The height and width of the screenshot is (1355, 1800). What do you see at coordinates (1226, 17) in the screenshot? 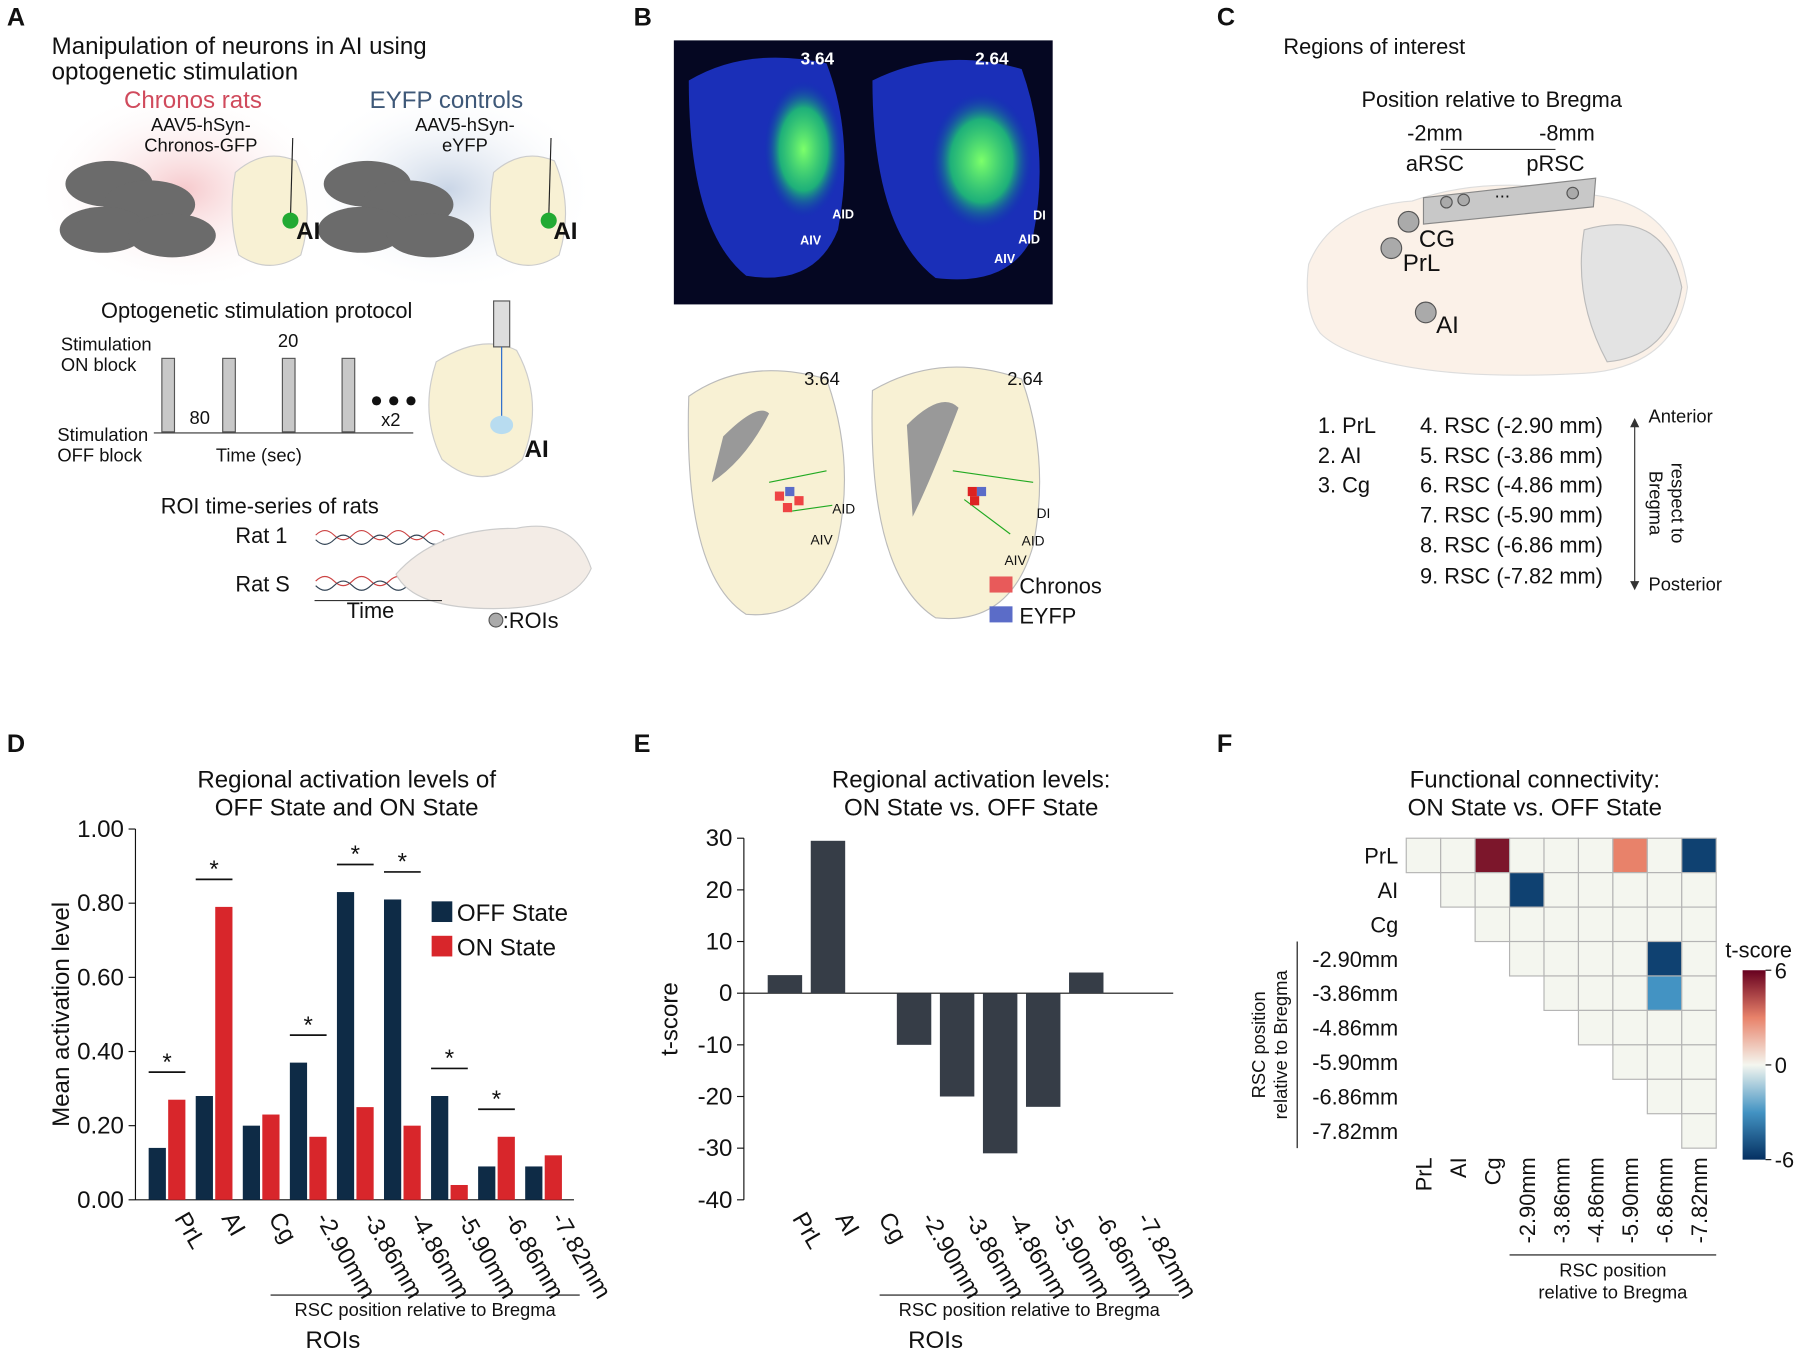
I see `panel-letter: C` at bounding box center [1226, 17].